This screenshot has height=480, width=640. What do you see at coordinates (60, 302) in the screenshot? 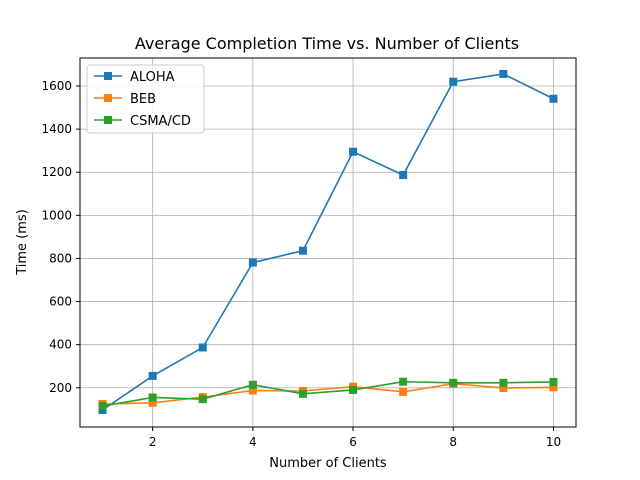
I see `y-tick-label: 600` at bounding box center [60, 302].